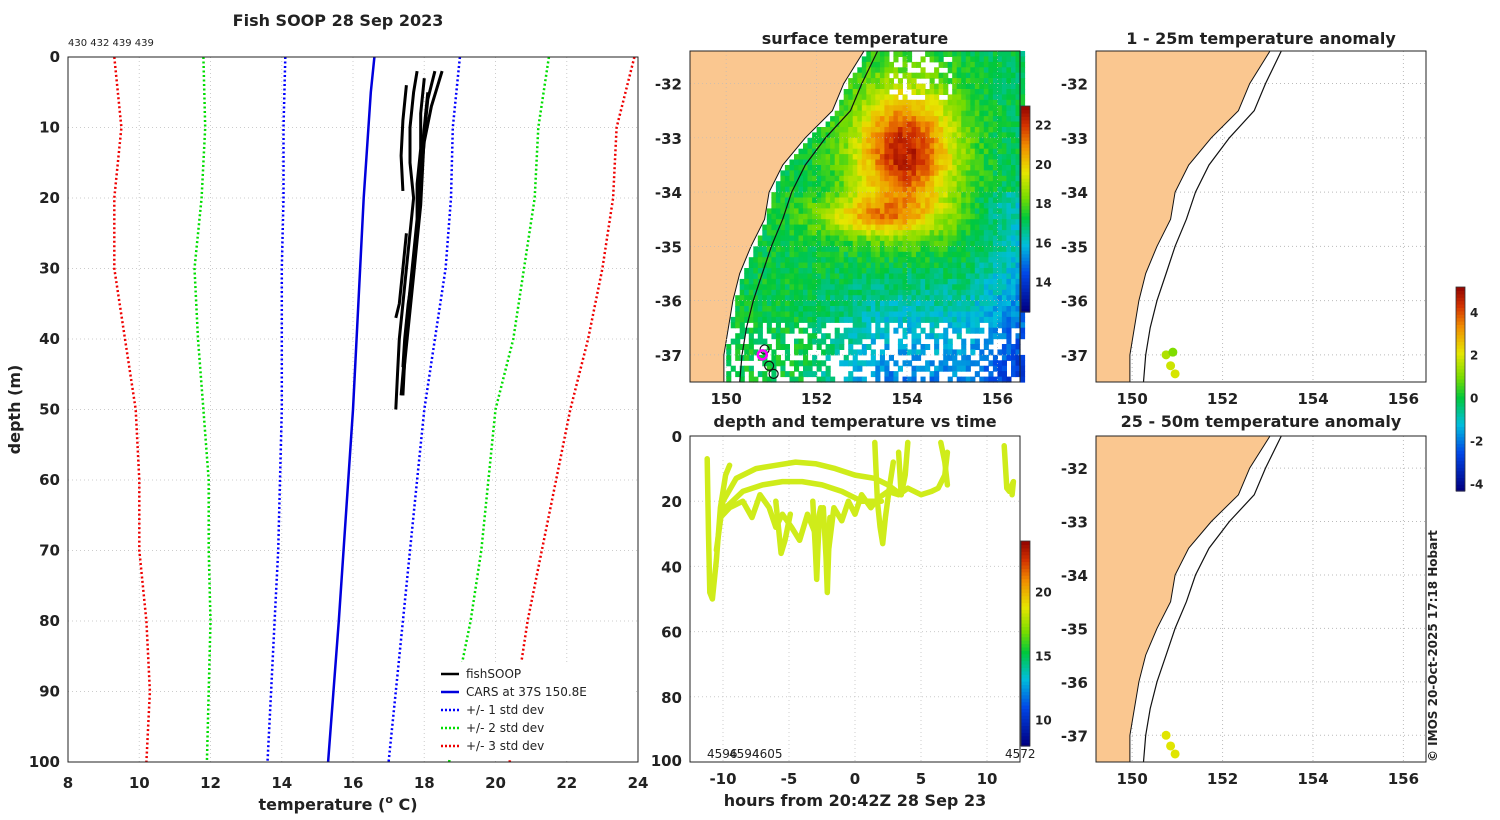  I want to click on map-frame, so click(855, 216).